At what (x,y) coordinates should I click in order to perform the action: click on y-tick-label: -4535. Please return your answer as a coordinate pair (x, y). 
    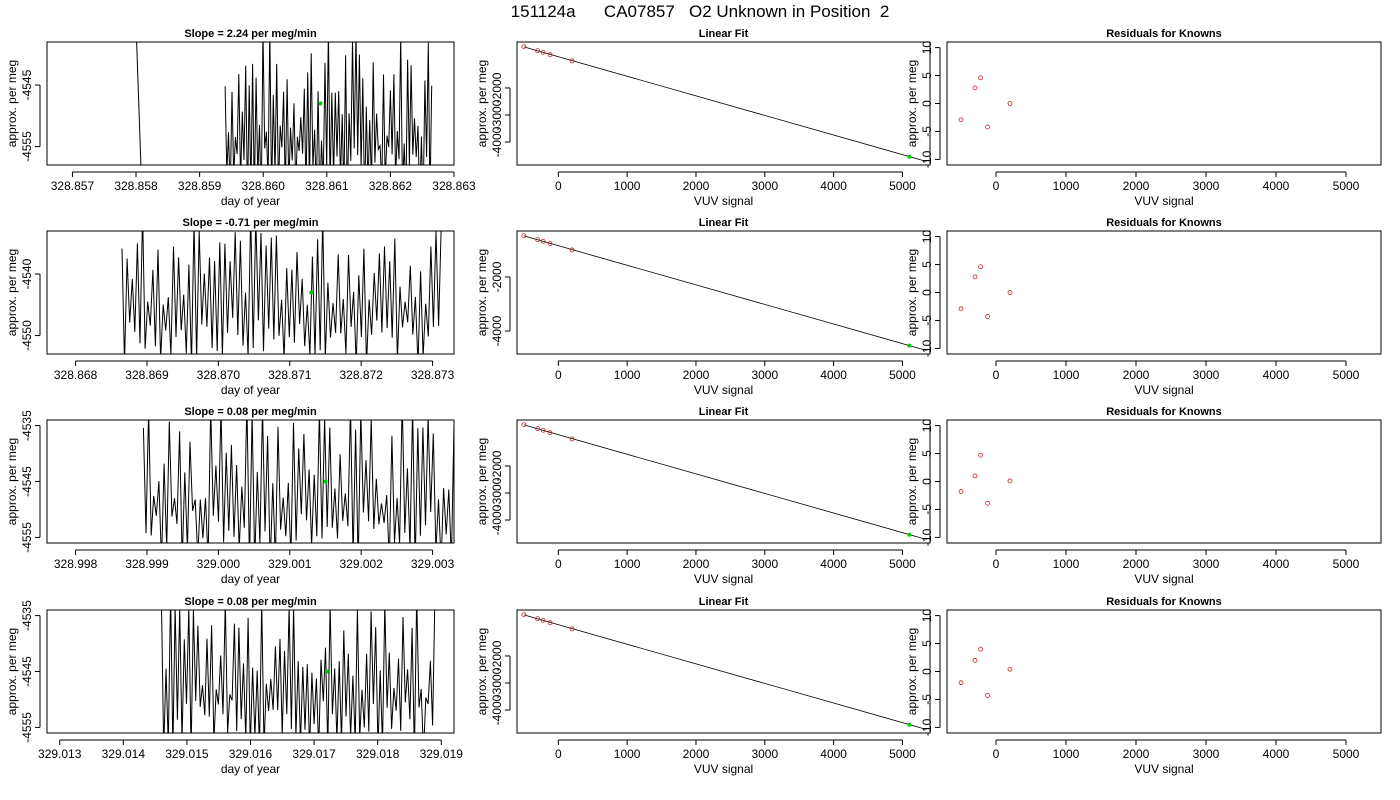
    Looking at the image, I should click on (27, 615).